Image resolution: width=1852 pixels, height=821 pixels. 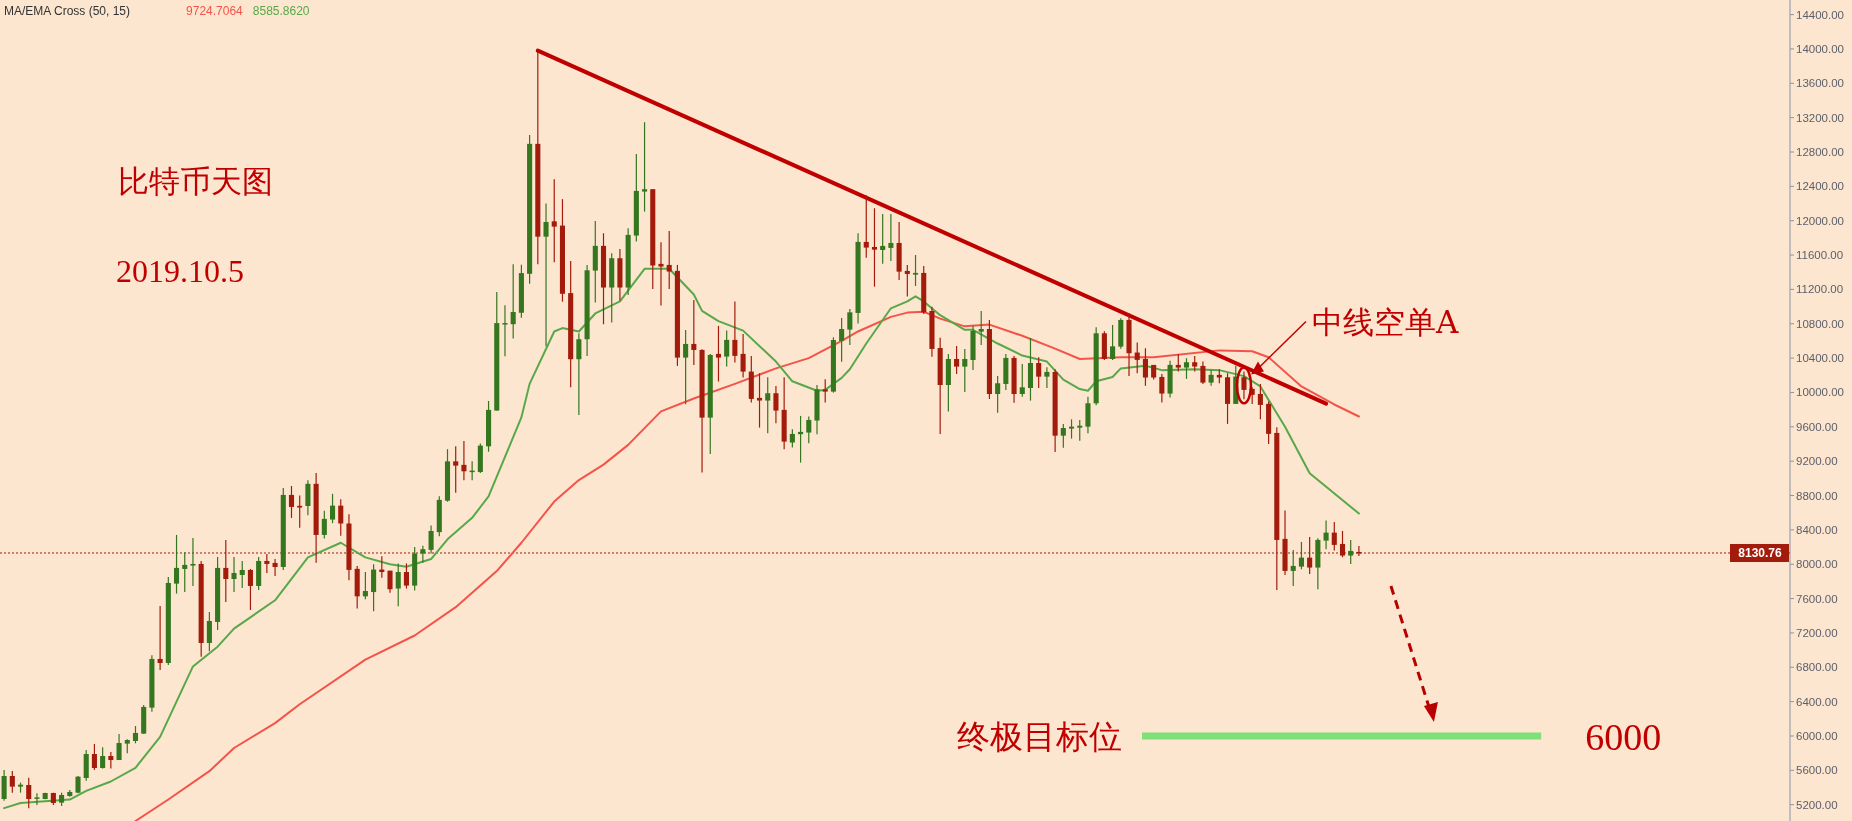 I want to click on ref-line-label: 6000, so click(x=1623, y=736).